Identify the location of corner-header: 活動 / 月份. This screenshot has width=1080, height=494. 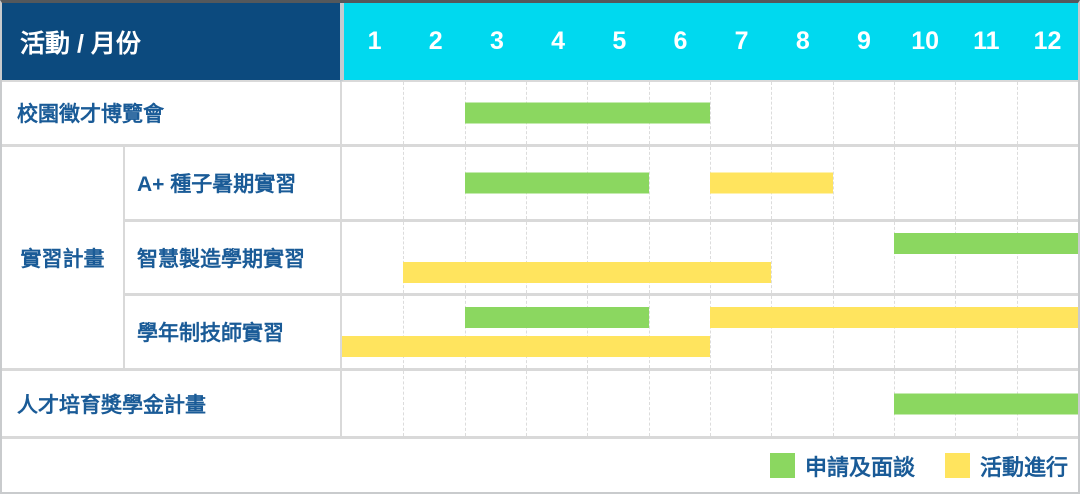
(171, 42).